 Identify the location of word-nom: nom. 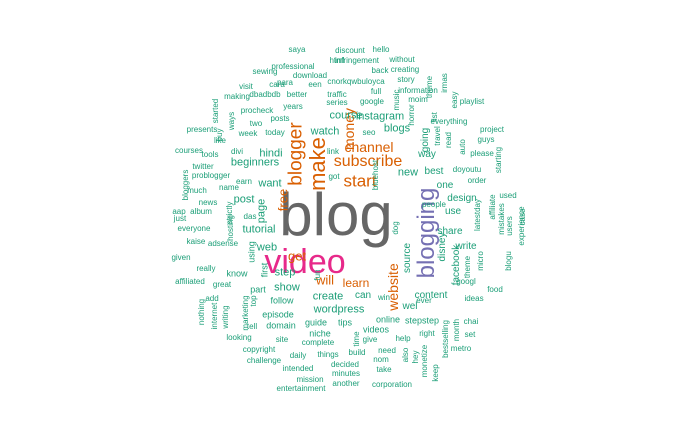
(381, 359).